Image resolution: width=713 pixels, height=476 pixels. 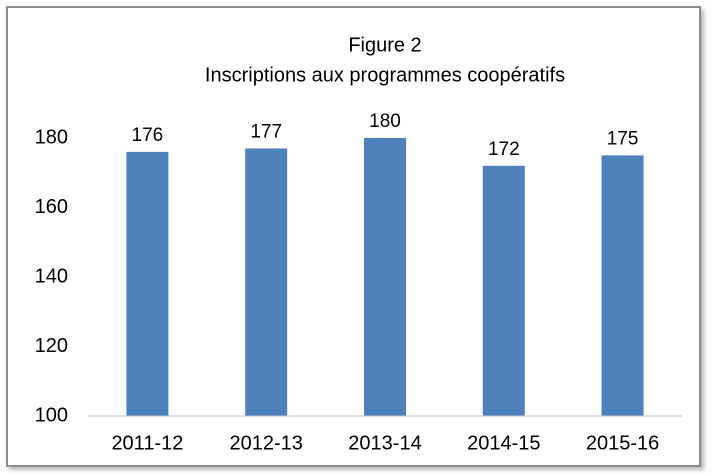 What do you see at coordinates (385, 75) in the screenshot?
I see `chart-subtitle: Inscriptions aux programmes coopératifs` at bounding box center [385, 75].